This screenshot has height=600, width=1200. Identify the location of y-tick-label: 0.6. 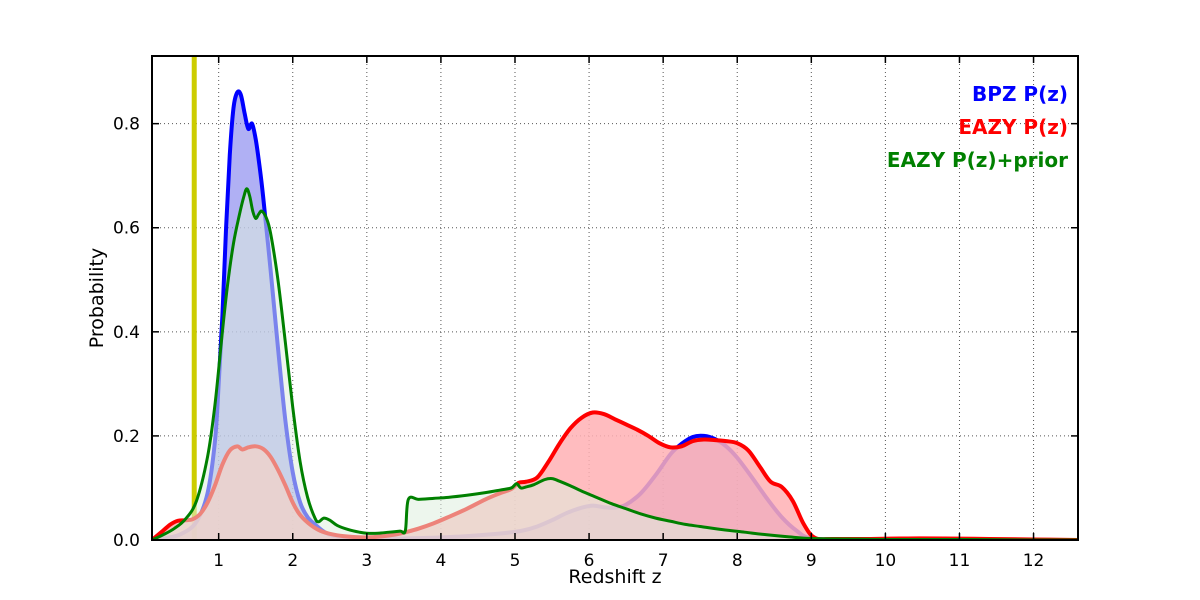
(126, 229).